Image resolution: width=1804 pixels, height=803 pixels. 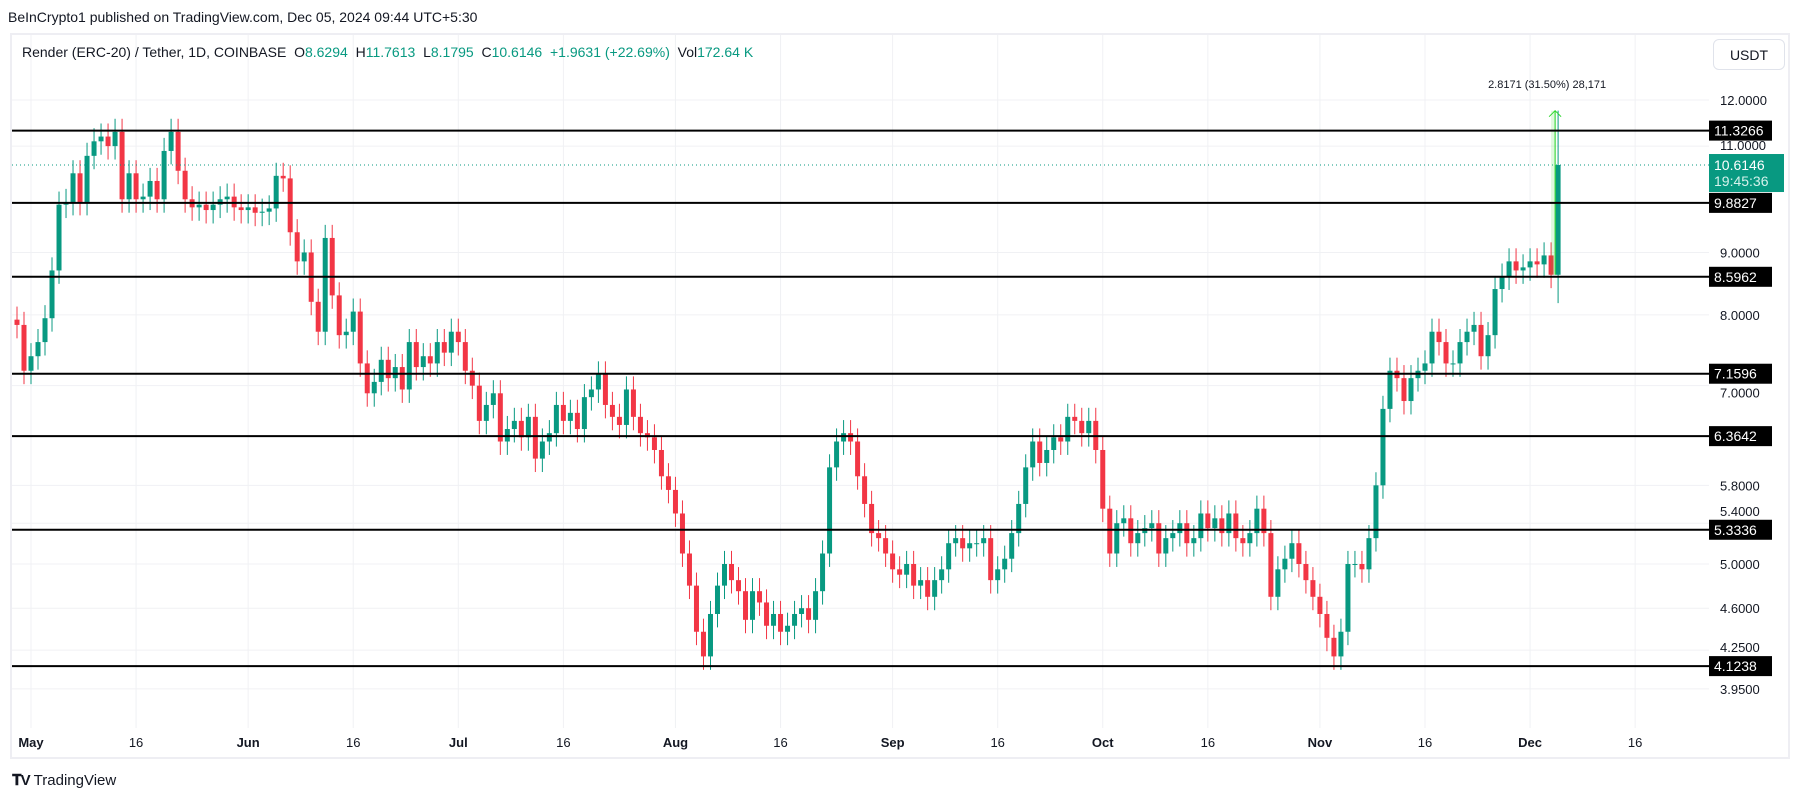 I want to click on x-tick-label: Aug, so click(x=675, y=742).